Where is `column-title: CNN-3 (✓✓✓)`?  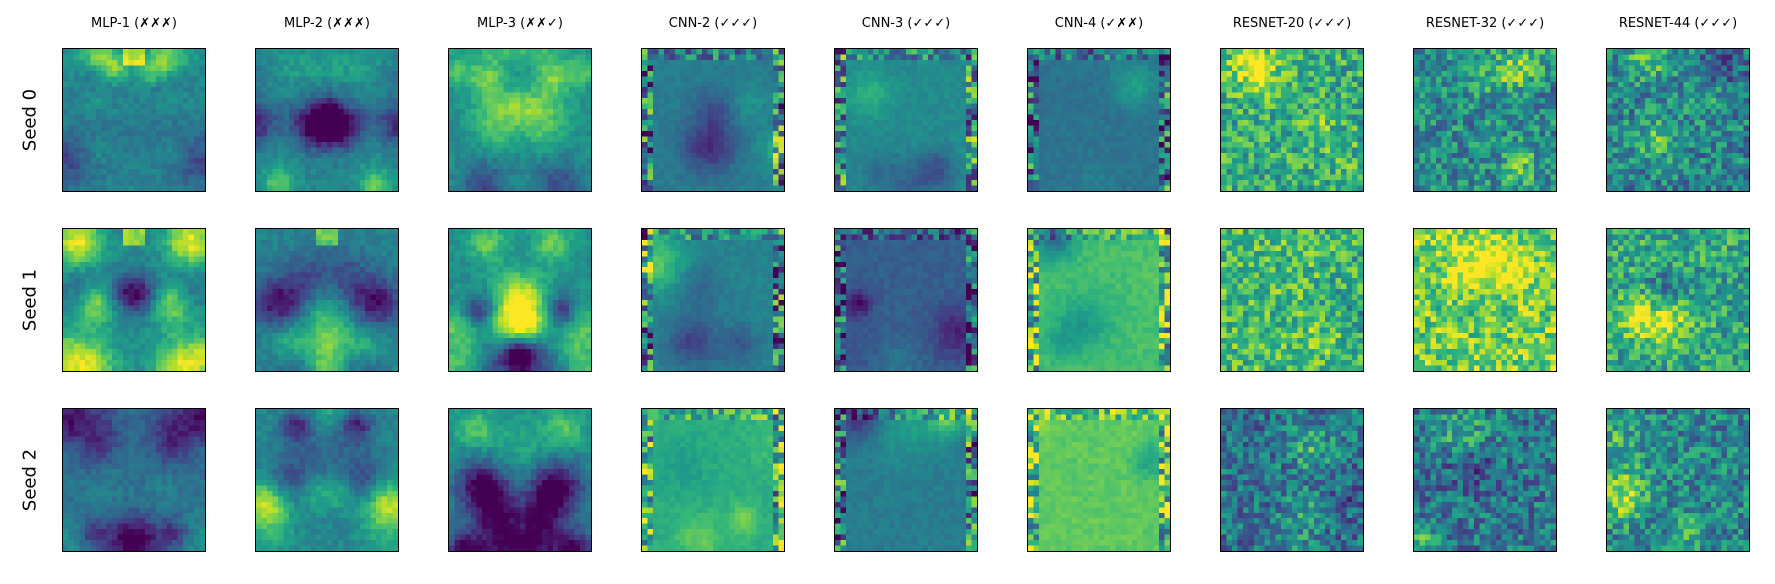
column-title: CNN-3 (✓✓✓) is located at coordinates (906, 23).